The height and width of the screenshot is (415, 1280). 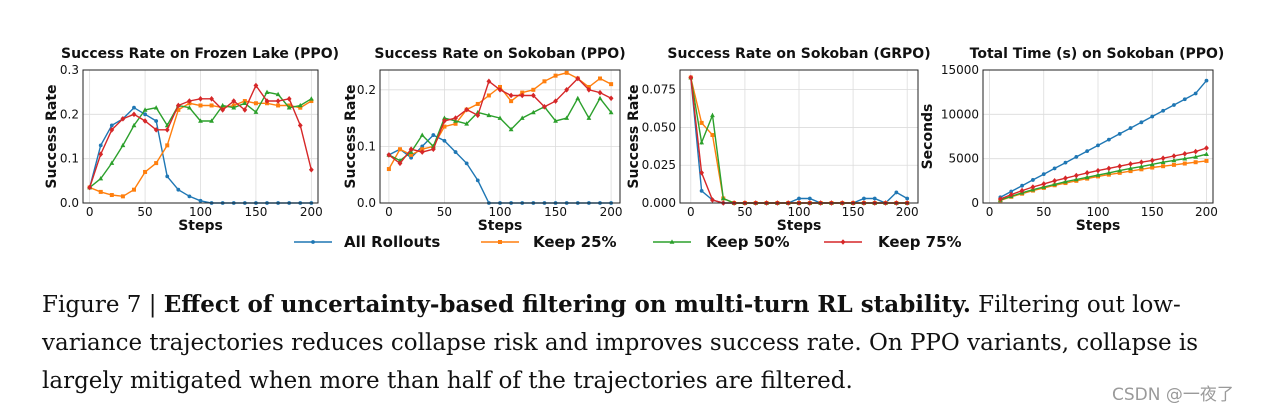 I want to click on y-tick-label: 0.0, so click(x=366, y=203).